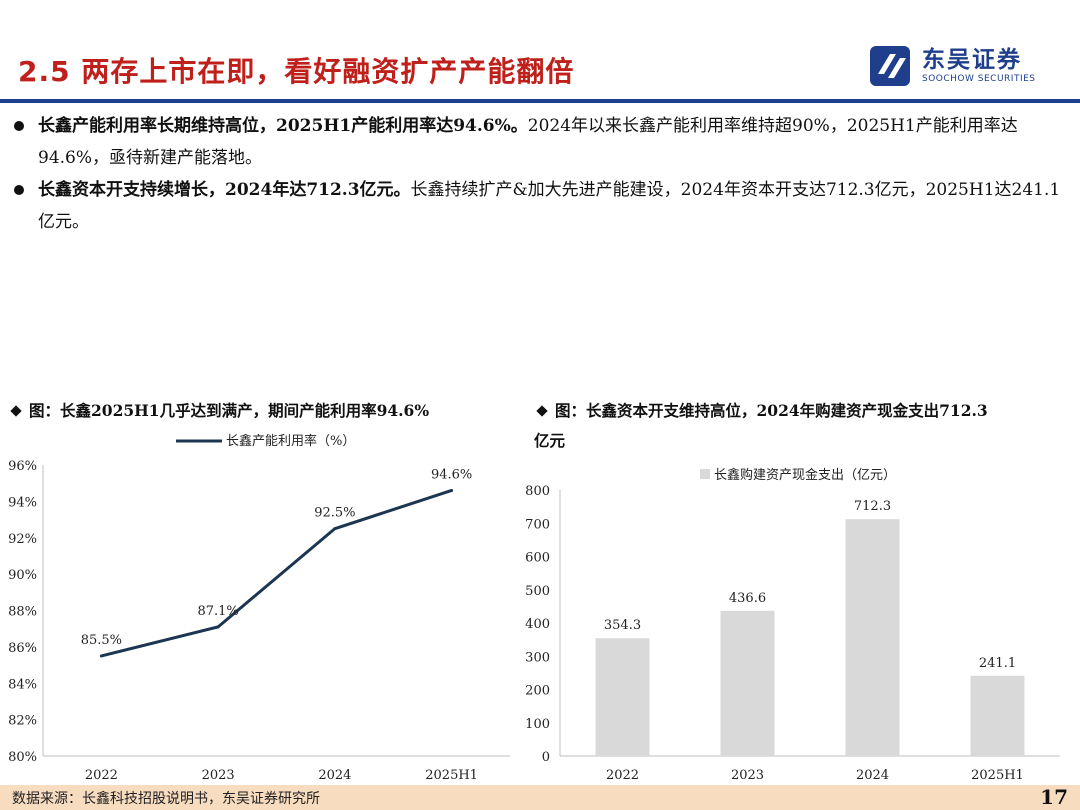  Describe the element at coordinates (979, 79) in the screenshot. I see `logo-english-name: SOOCHOW SECURITIES` at that location.